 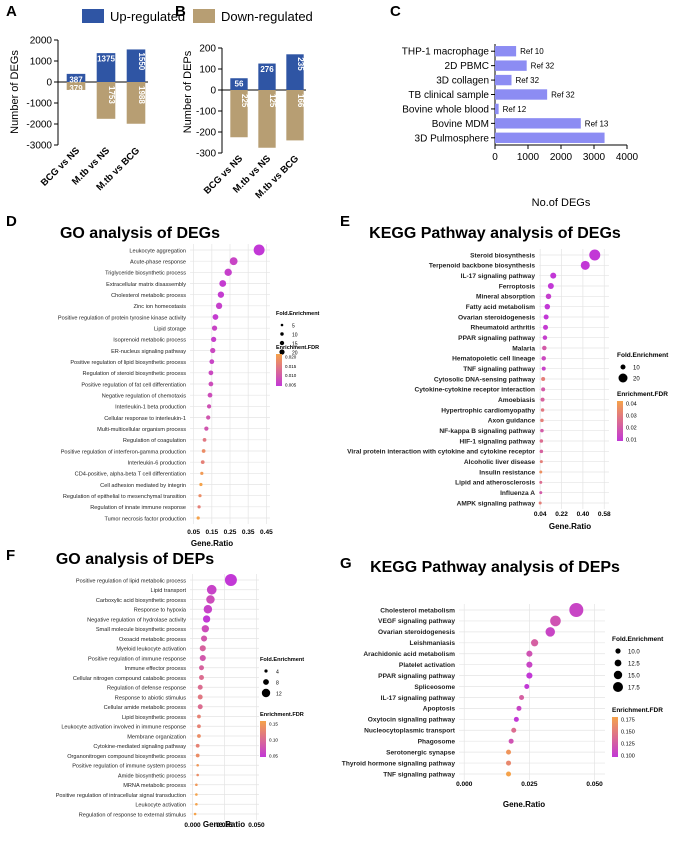 I want to click on bar-down-label: 1753, so click(x=111, y=95).